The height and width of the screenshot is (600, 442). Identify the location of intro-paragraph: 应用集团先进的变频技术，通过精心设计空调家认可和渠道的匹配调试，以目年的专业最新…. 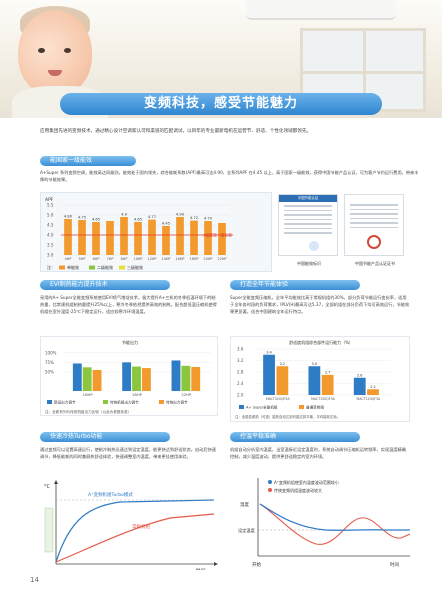
(176, 131).